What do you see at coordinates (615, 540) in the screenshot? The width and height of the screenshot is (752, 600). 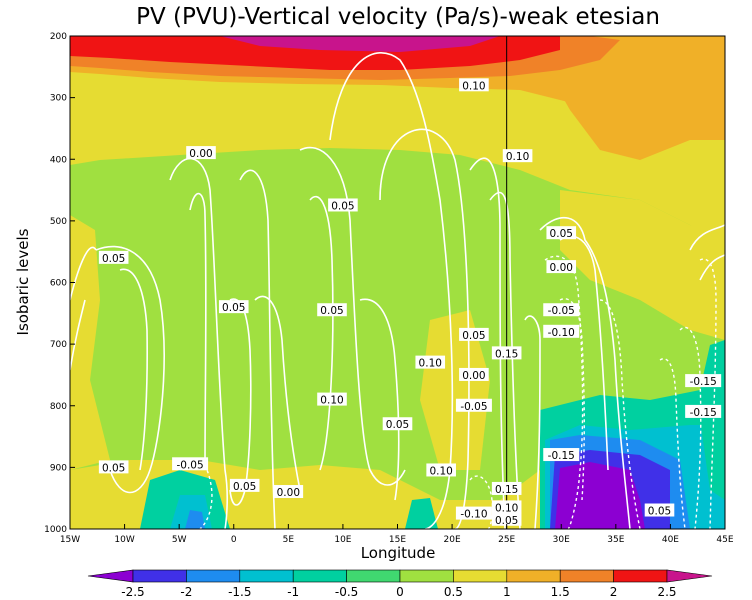 I see `x-tick-label: 35E` at bounding box center [615, 540].